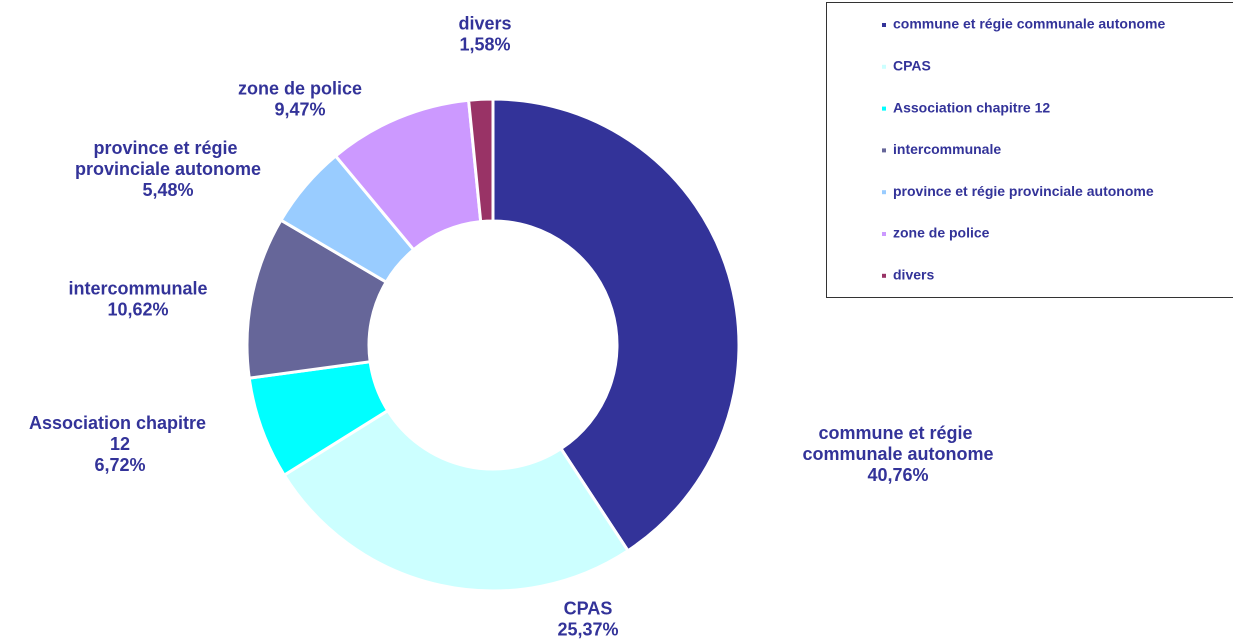  Describe the element at coordinates (167, 190) in the screenshot. I see `value-label: 5,48%` at that location.